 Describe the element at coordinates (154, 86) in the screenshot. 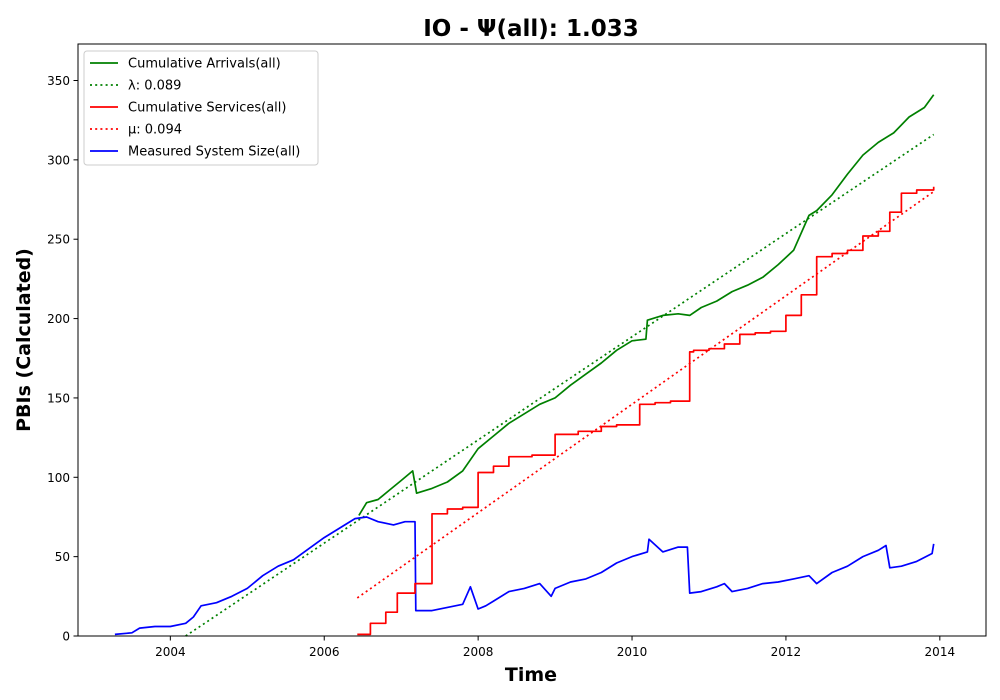

I see `legend-label: λ: 0.089` at that location.